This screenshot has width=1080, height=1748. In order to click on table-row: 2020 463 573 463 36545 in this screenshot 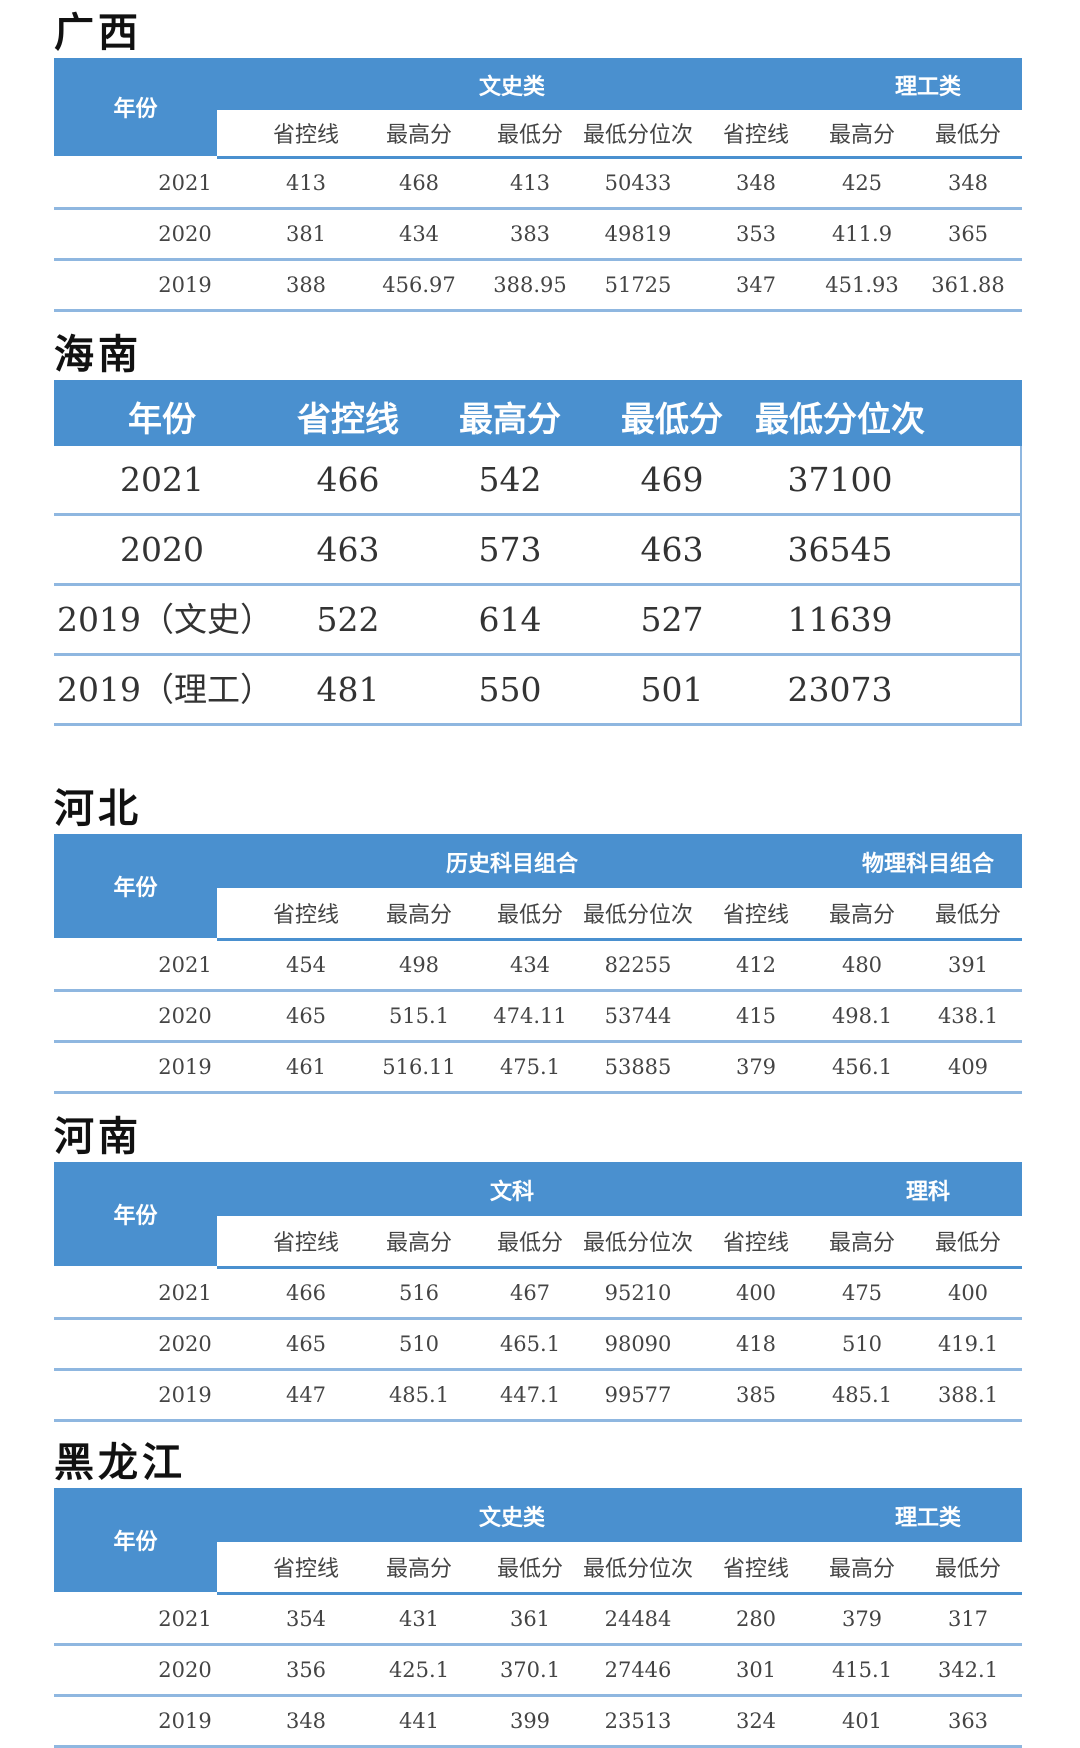, I will do `click(538, 551)`.